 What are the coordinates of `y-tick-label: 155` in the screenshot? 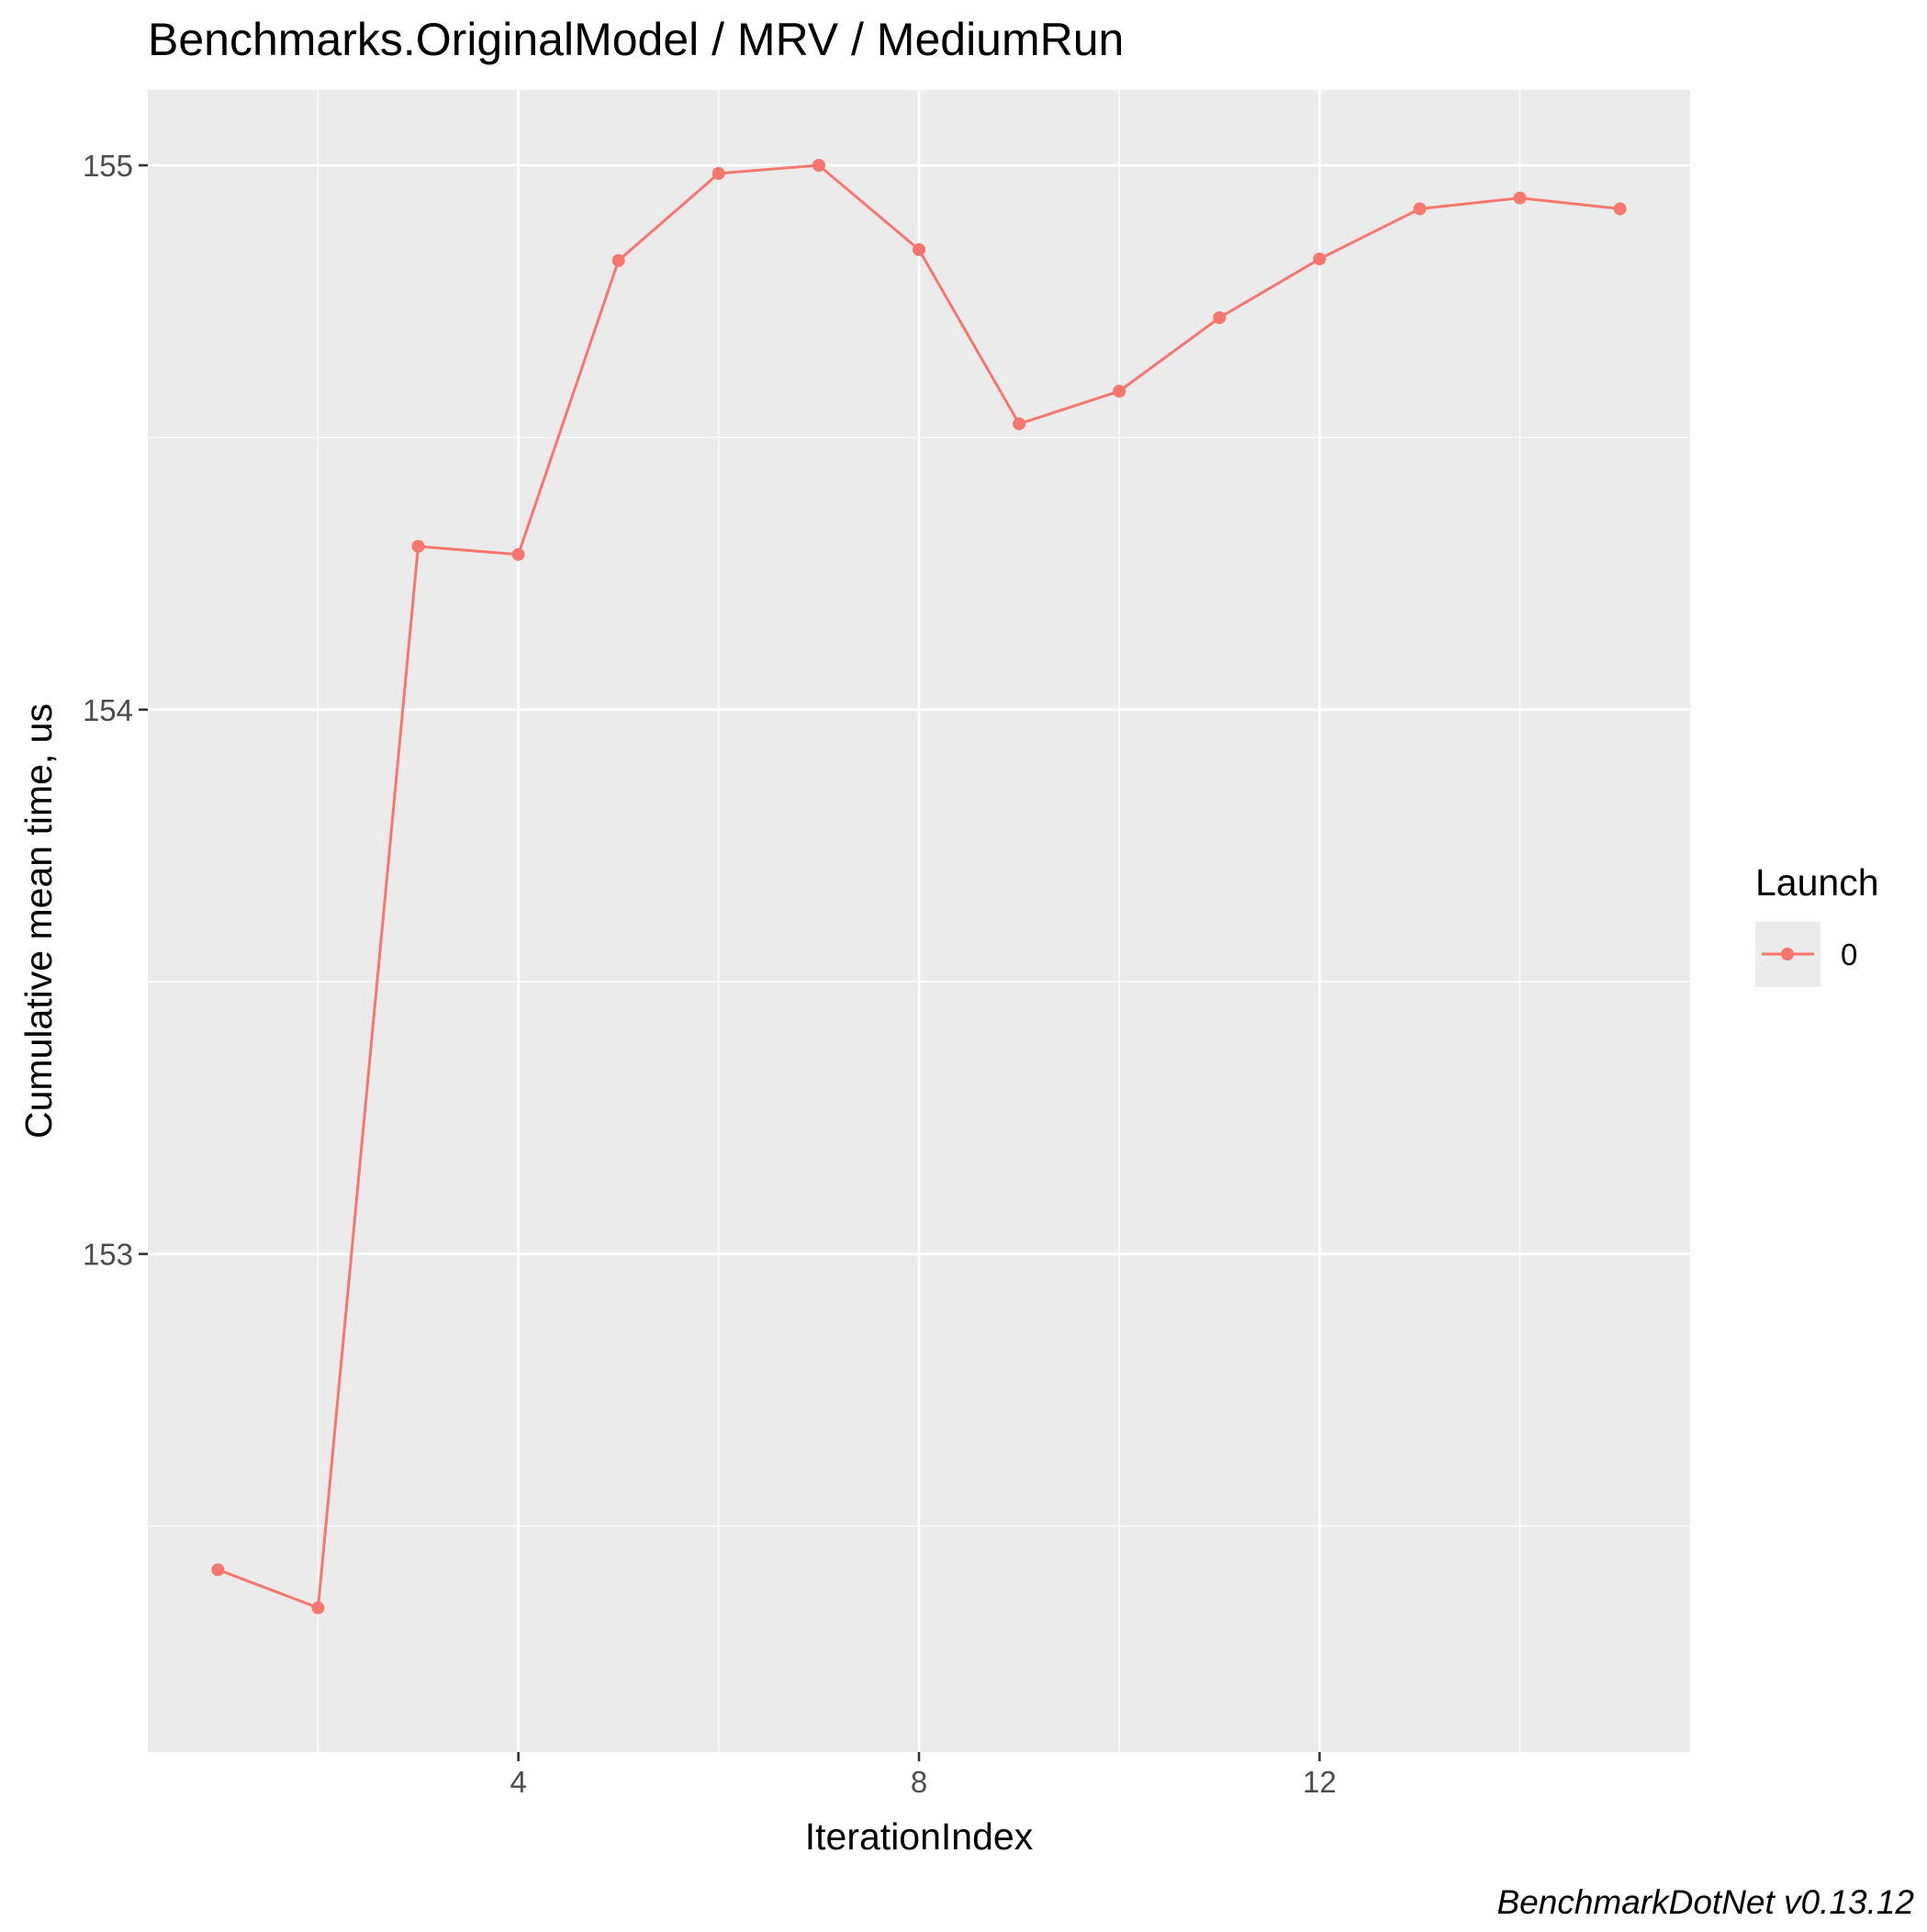 It's located at (108, 166).